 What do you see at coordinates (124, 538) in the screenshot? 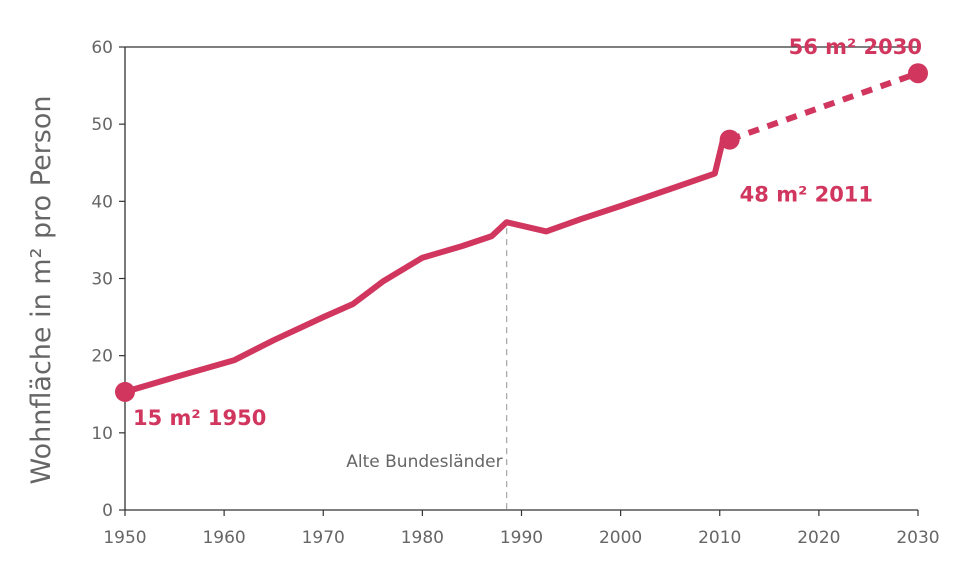
I see `x-tick-label: 1950` at bounding box center [124, 538].